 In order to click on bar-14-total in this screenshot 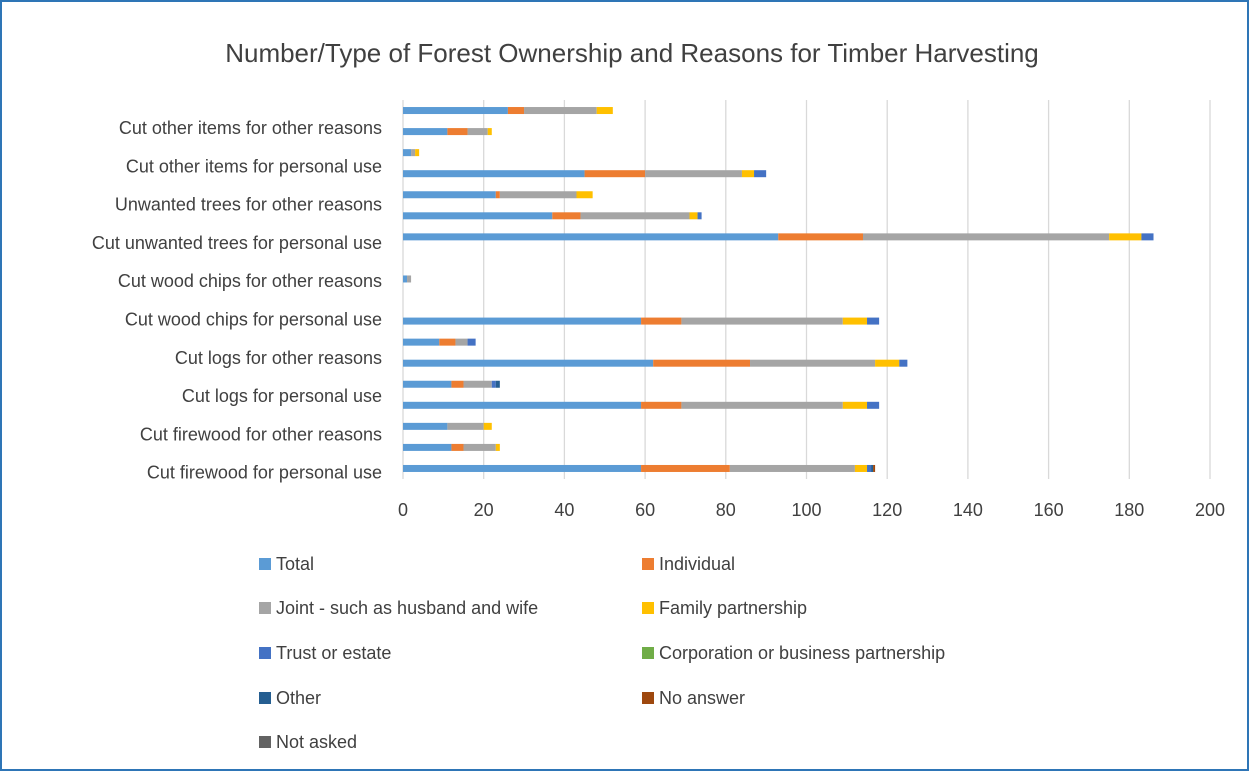, I will do `click(522, 405)`.